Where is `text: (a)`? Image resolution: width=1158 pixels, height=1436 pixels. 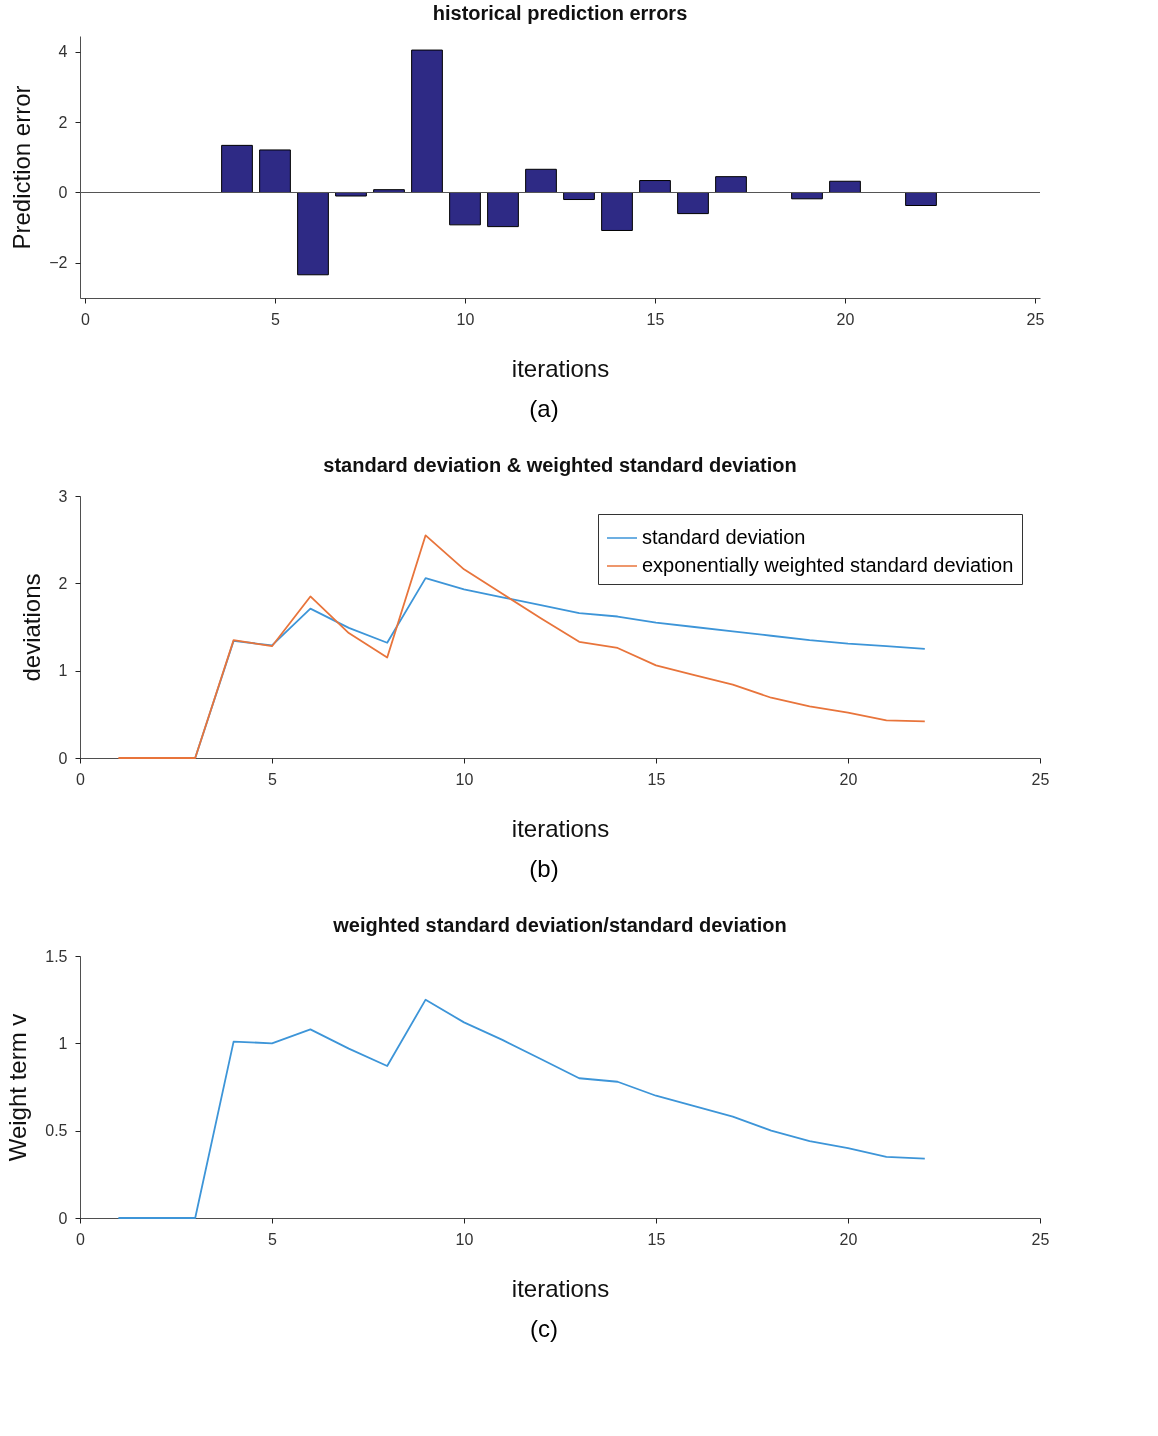 text: (a) is located at coordinates (544, 408).